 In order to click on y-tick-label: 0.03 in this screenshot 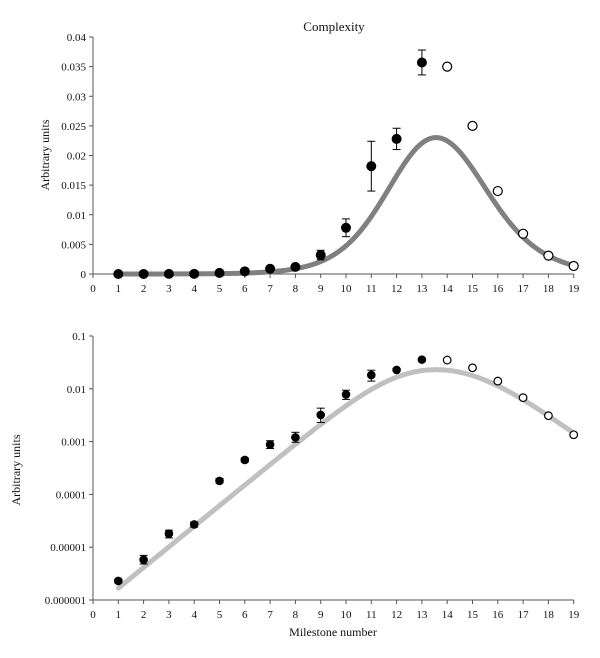, I will do `click(77, 97)`.